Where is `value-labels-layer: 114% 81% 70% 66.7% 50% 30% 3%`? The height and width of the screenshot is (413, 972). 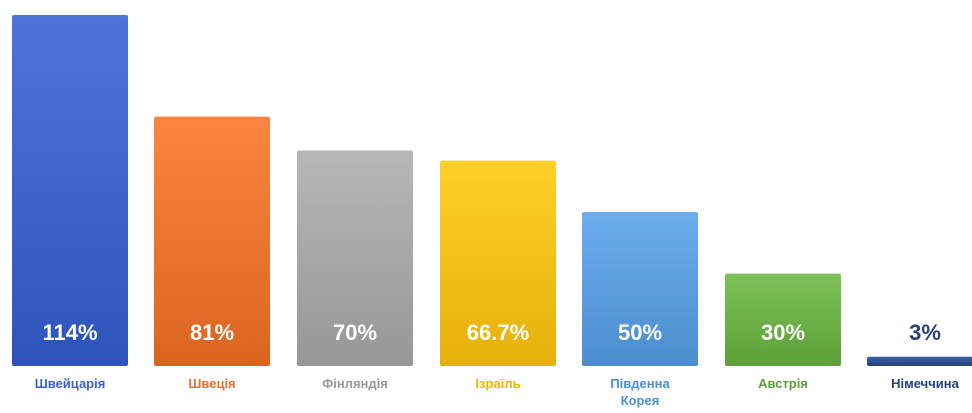
value-labels-layer: 114% 81% 70% 66.7% 50% 30% 3% is located at coordinates (491, 332).